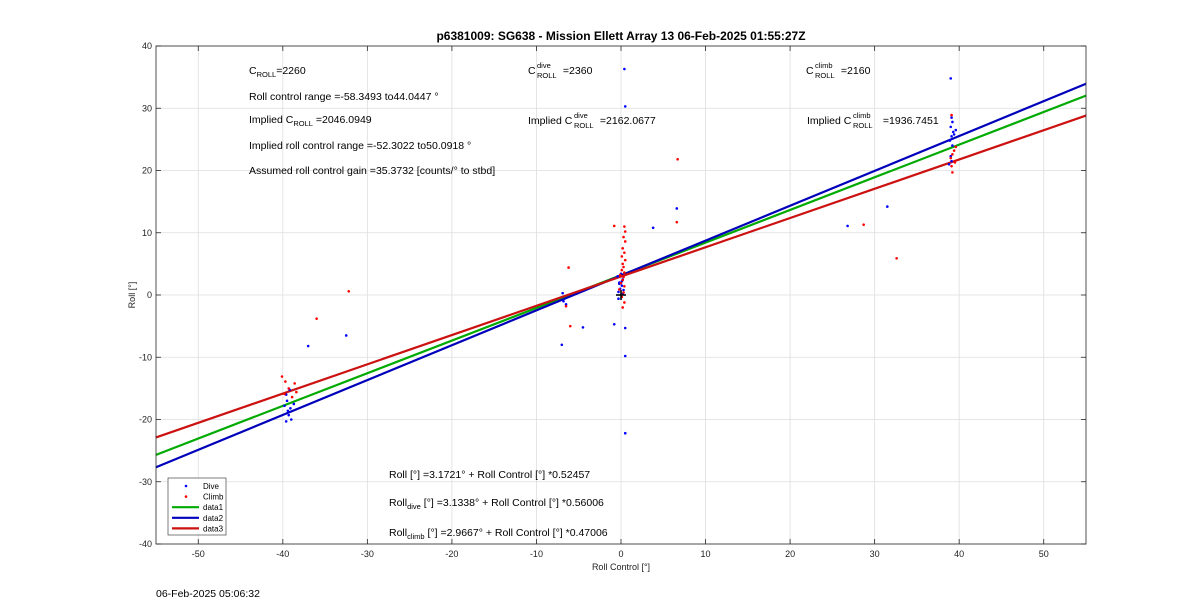  Describe the element at coordinates (145, 420) in the screenshot. I see `y-tick-label: -20` at that location.